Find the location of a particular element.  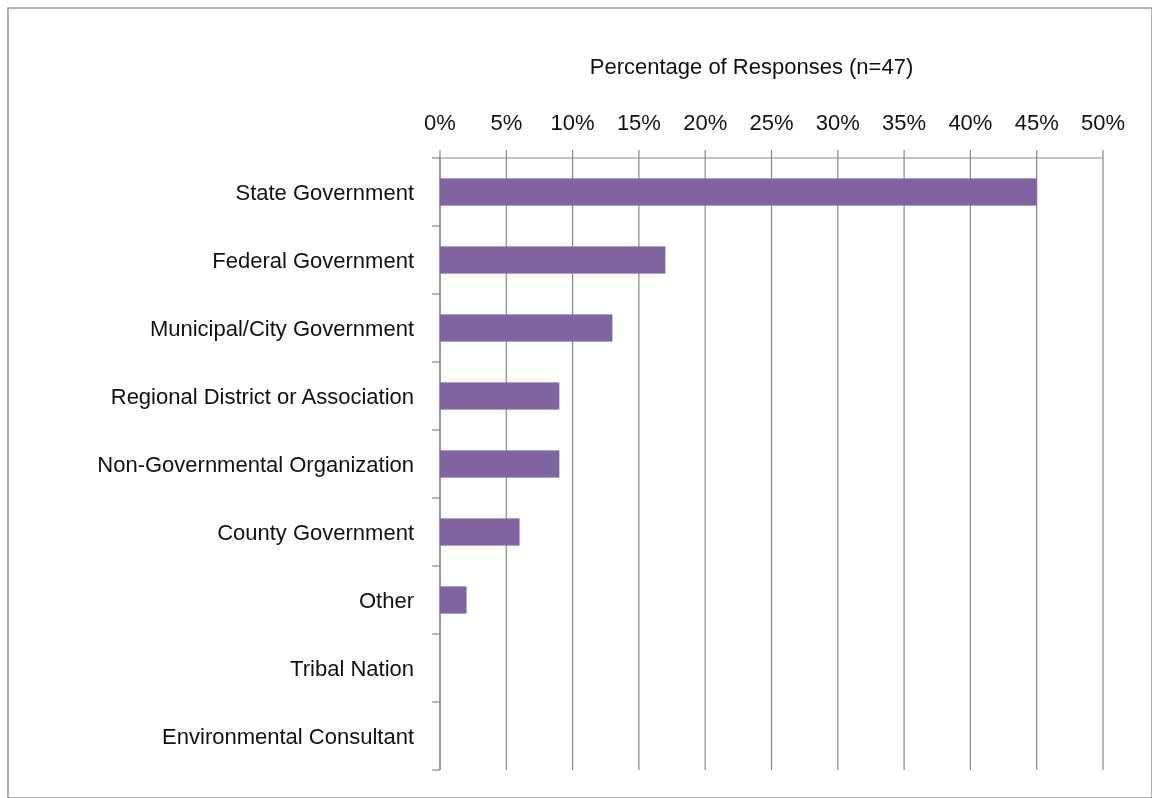

y-tick-label: Non-Governmental Organization is located at coordinates (255, 464).